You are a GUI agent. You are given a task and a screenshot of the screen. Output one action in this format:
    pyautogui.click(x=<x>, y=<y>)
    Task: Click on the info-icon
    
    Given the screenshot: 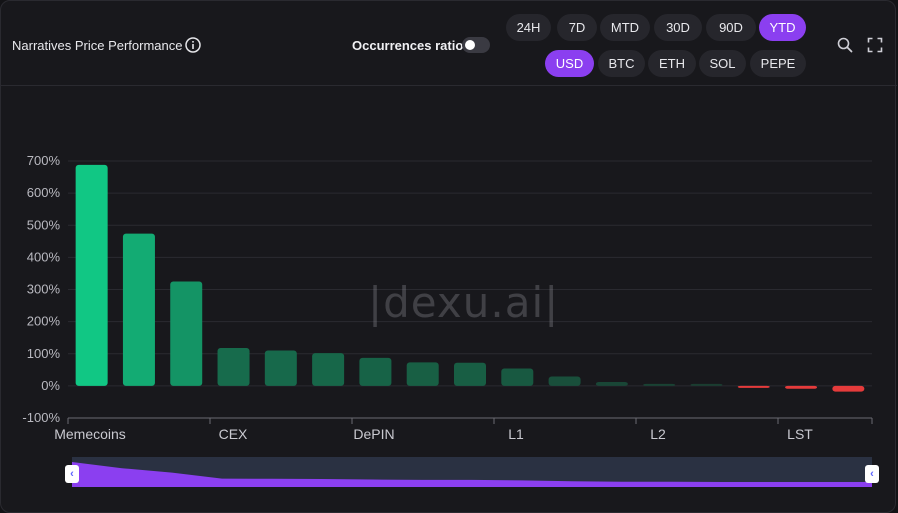 What is the action you would take?
    pyautogui.click(x=193, y=45)
    